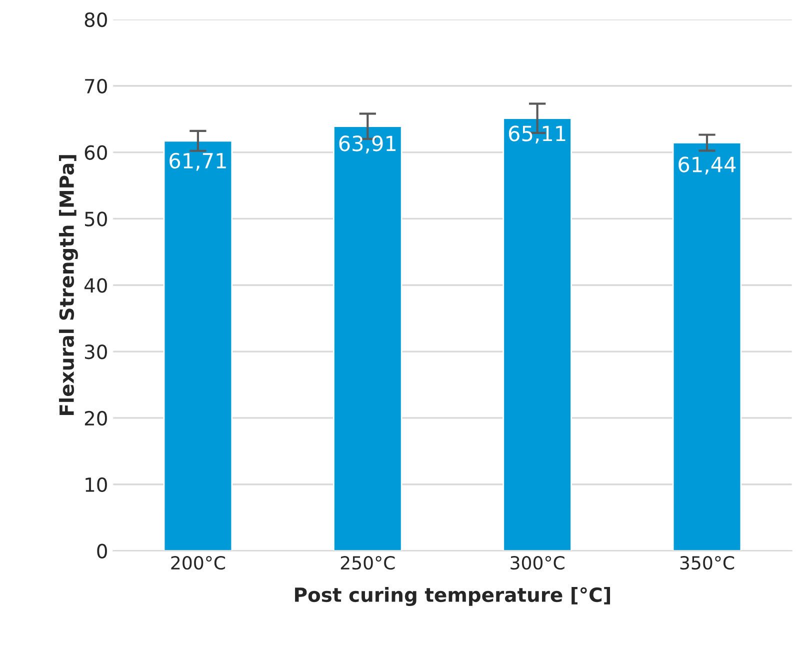  I want to click on y-tick-label: 40, so click(95, 285).